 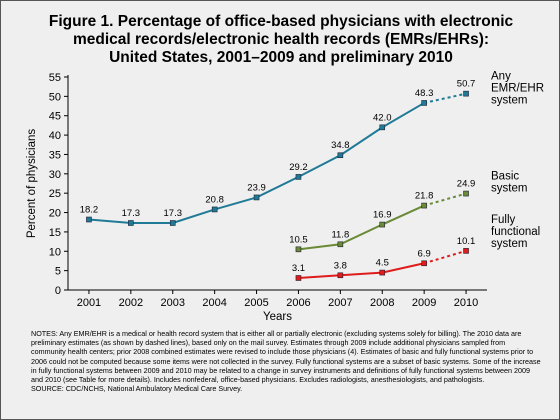 I want to click on y-tick-label: 0, so click(x=58, y=291).